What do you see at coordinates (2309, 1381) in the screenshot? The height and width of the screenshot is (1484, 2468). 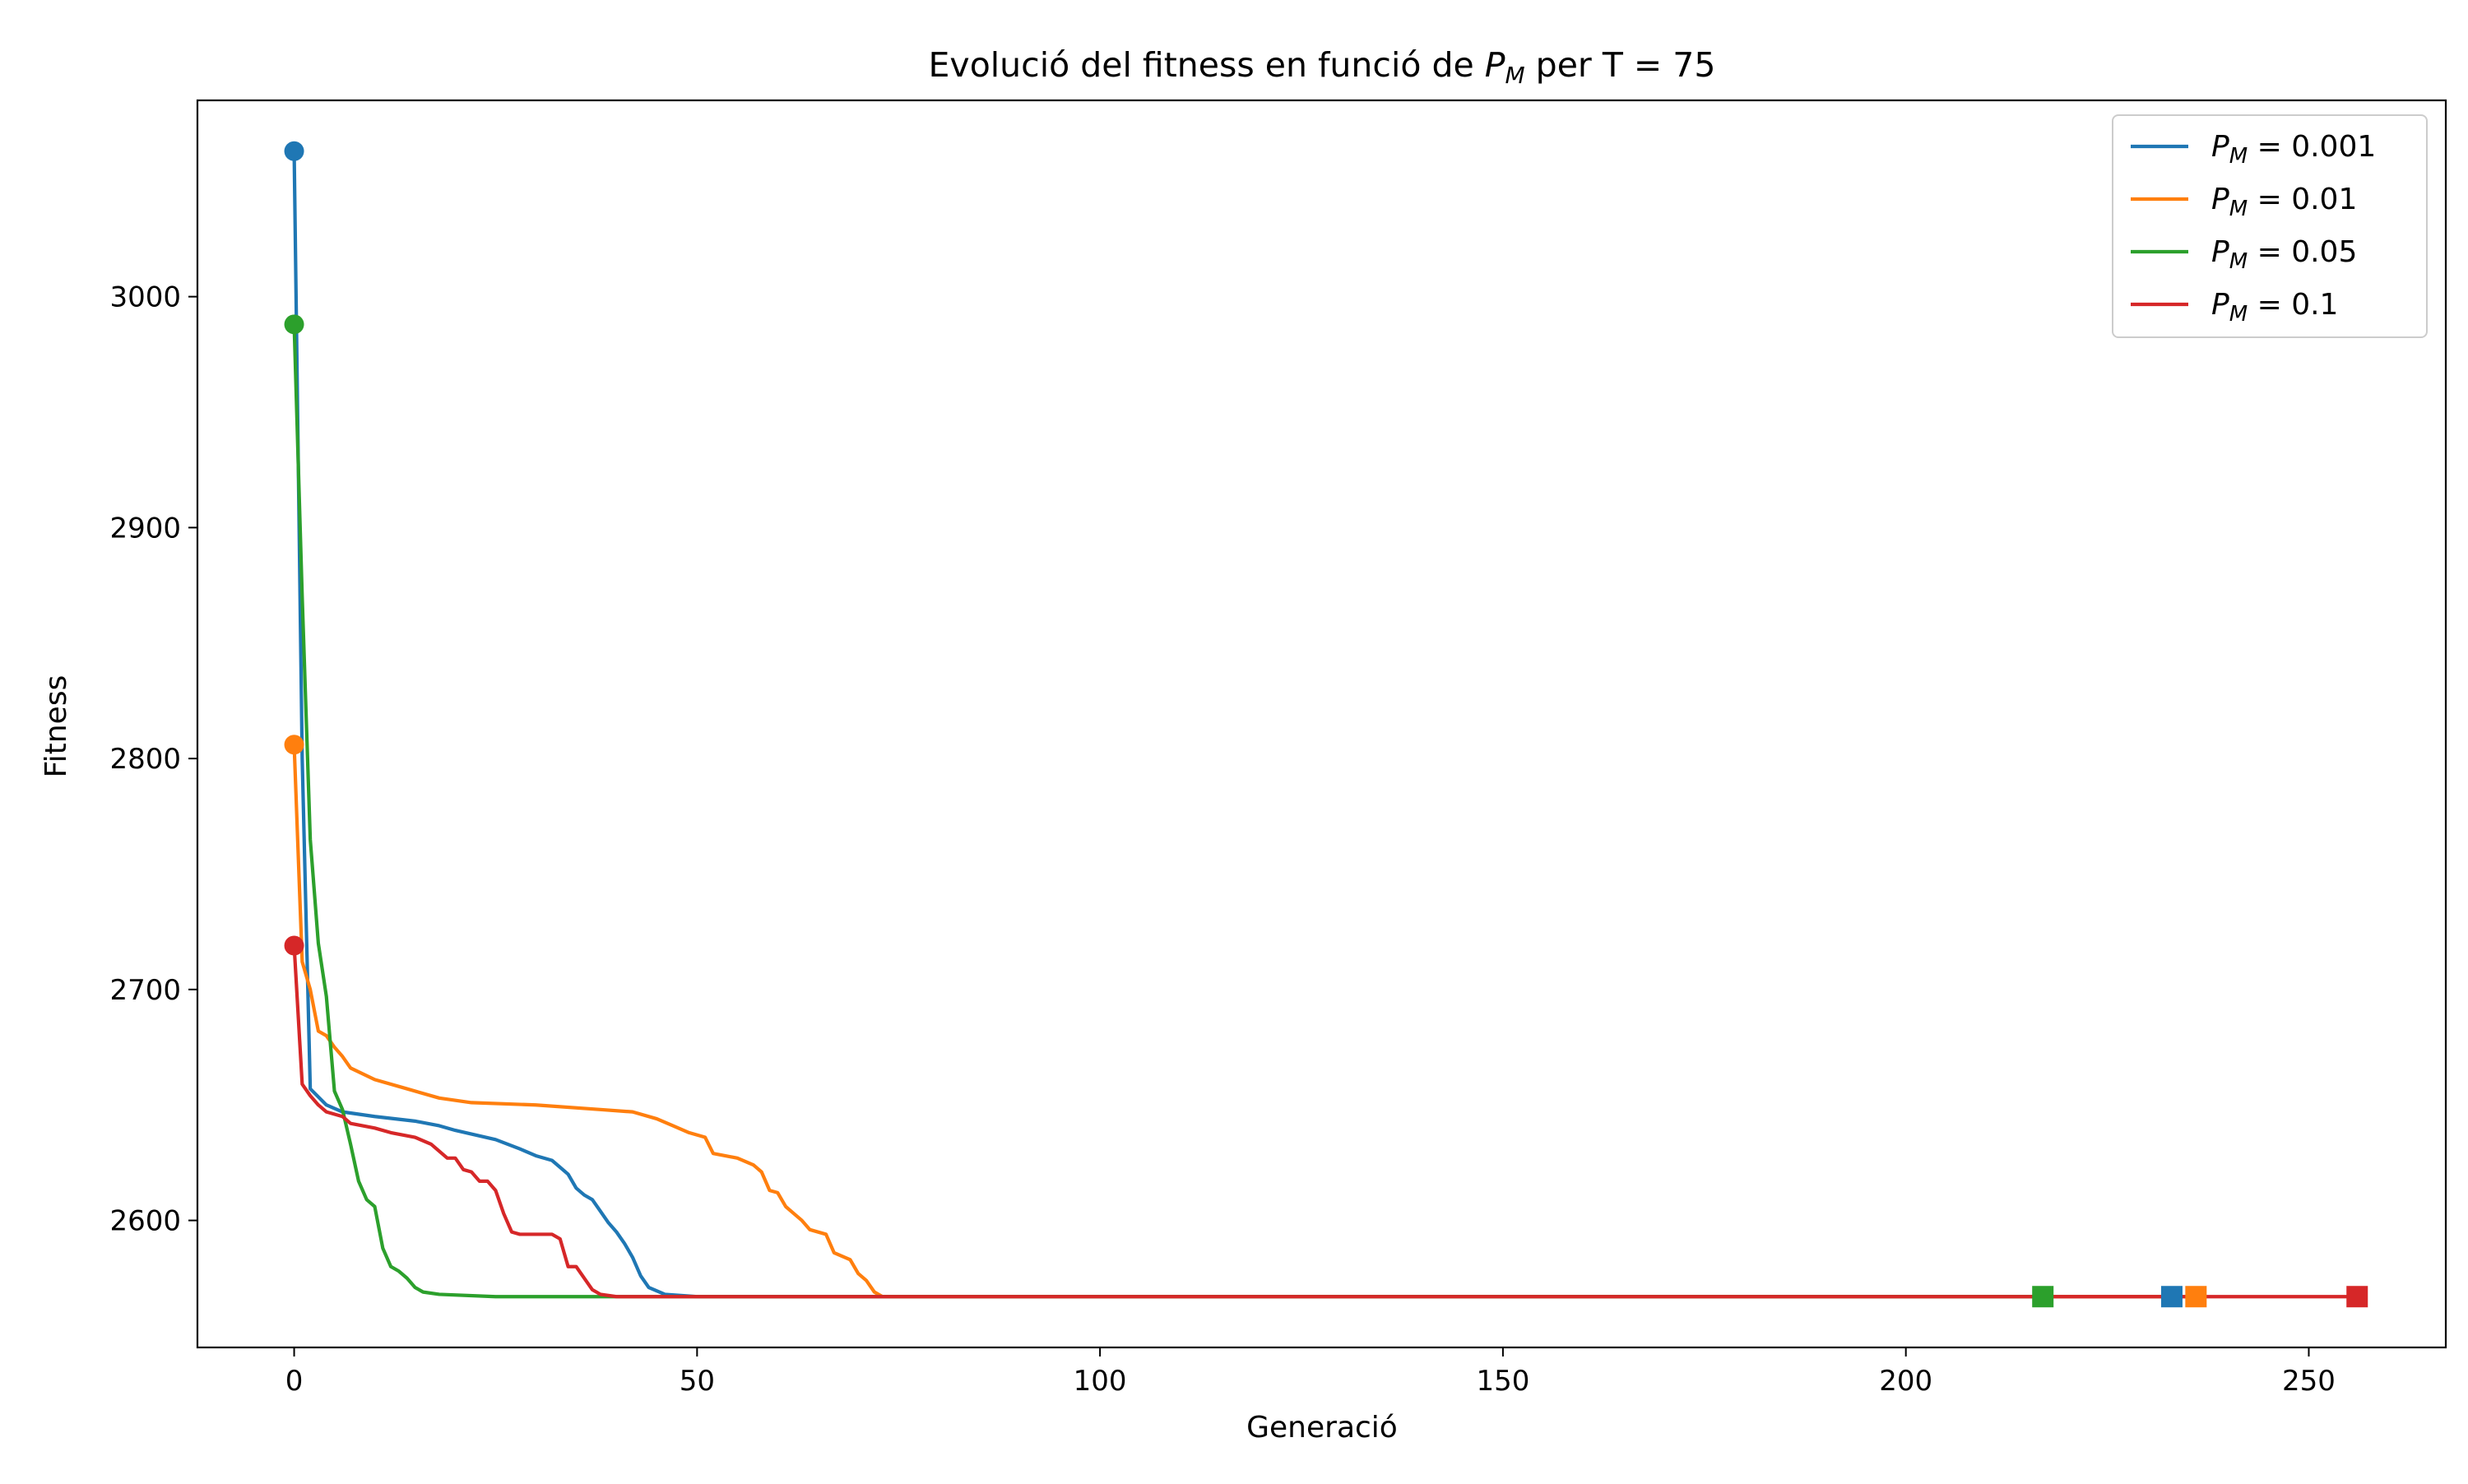 I see `x-tick-label: 250` at bounding box center [2309, 1381].